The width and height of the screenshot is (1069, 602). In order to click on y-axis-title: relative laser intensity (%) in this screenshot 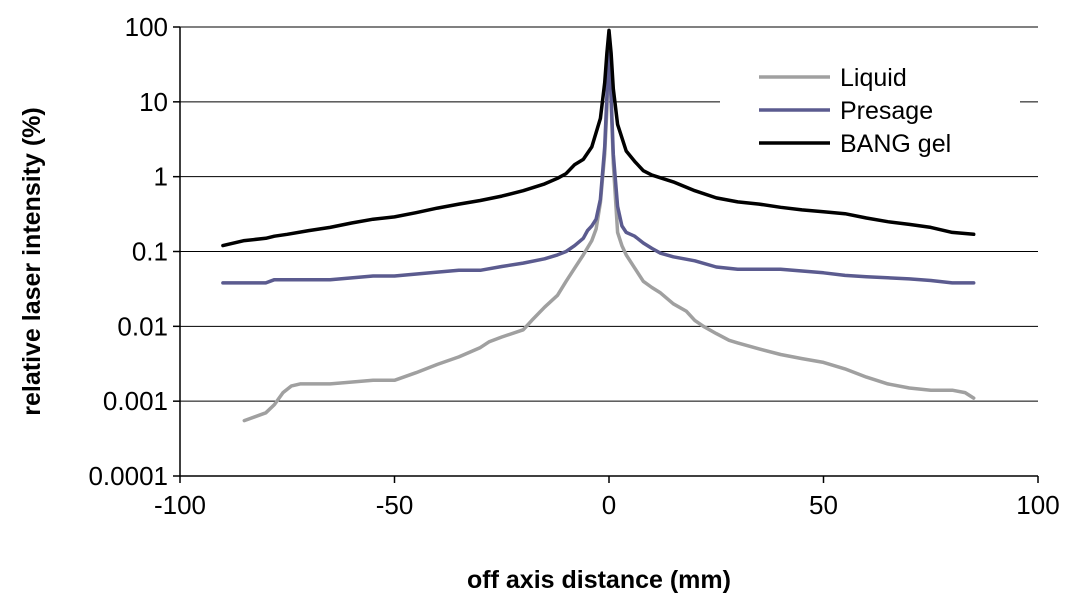, I will do `click(32, 261)`.